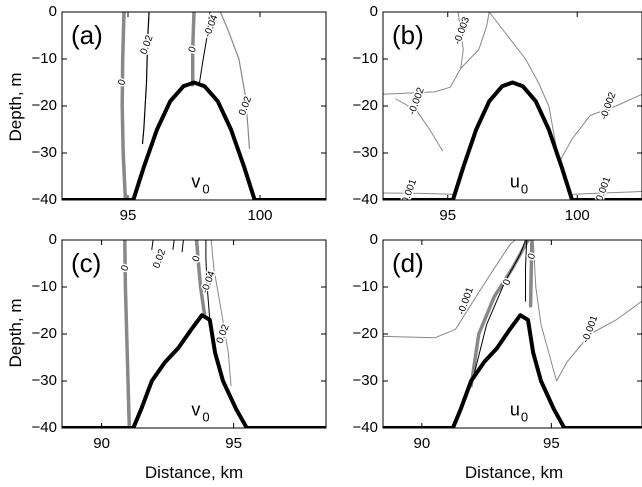 This screenshot has width=642, height=487. I want to click on contour-label-3: -0.002, so click(417, 101).